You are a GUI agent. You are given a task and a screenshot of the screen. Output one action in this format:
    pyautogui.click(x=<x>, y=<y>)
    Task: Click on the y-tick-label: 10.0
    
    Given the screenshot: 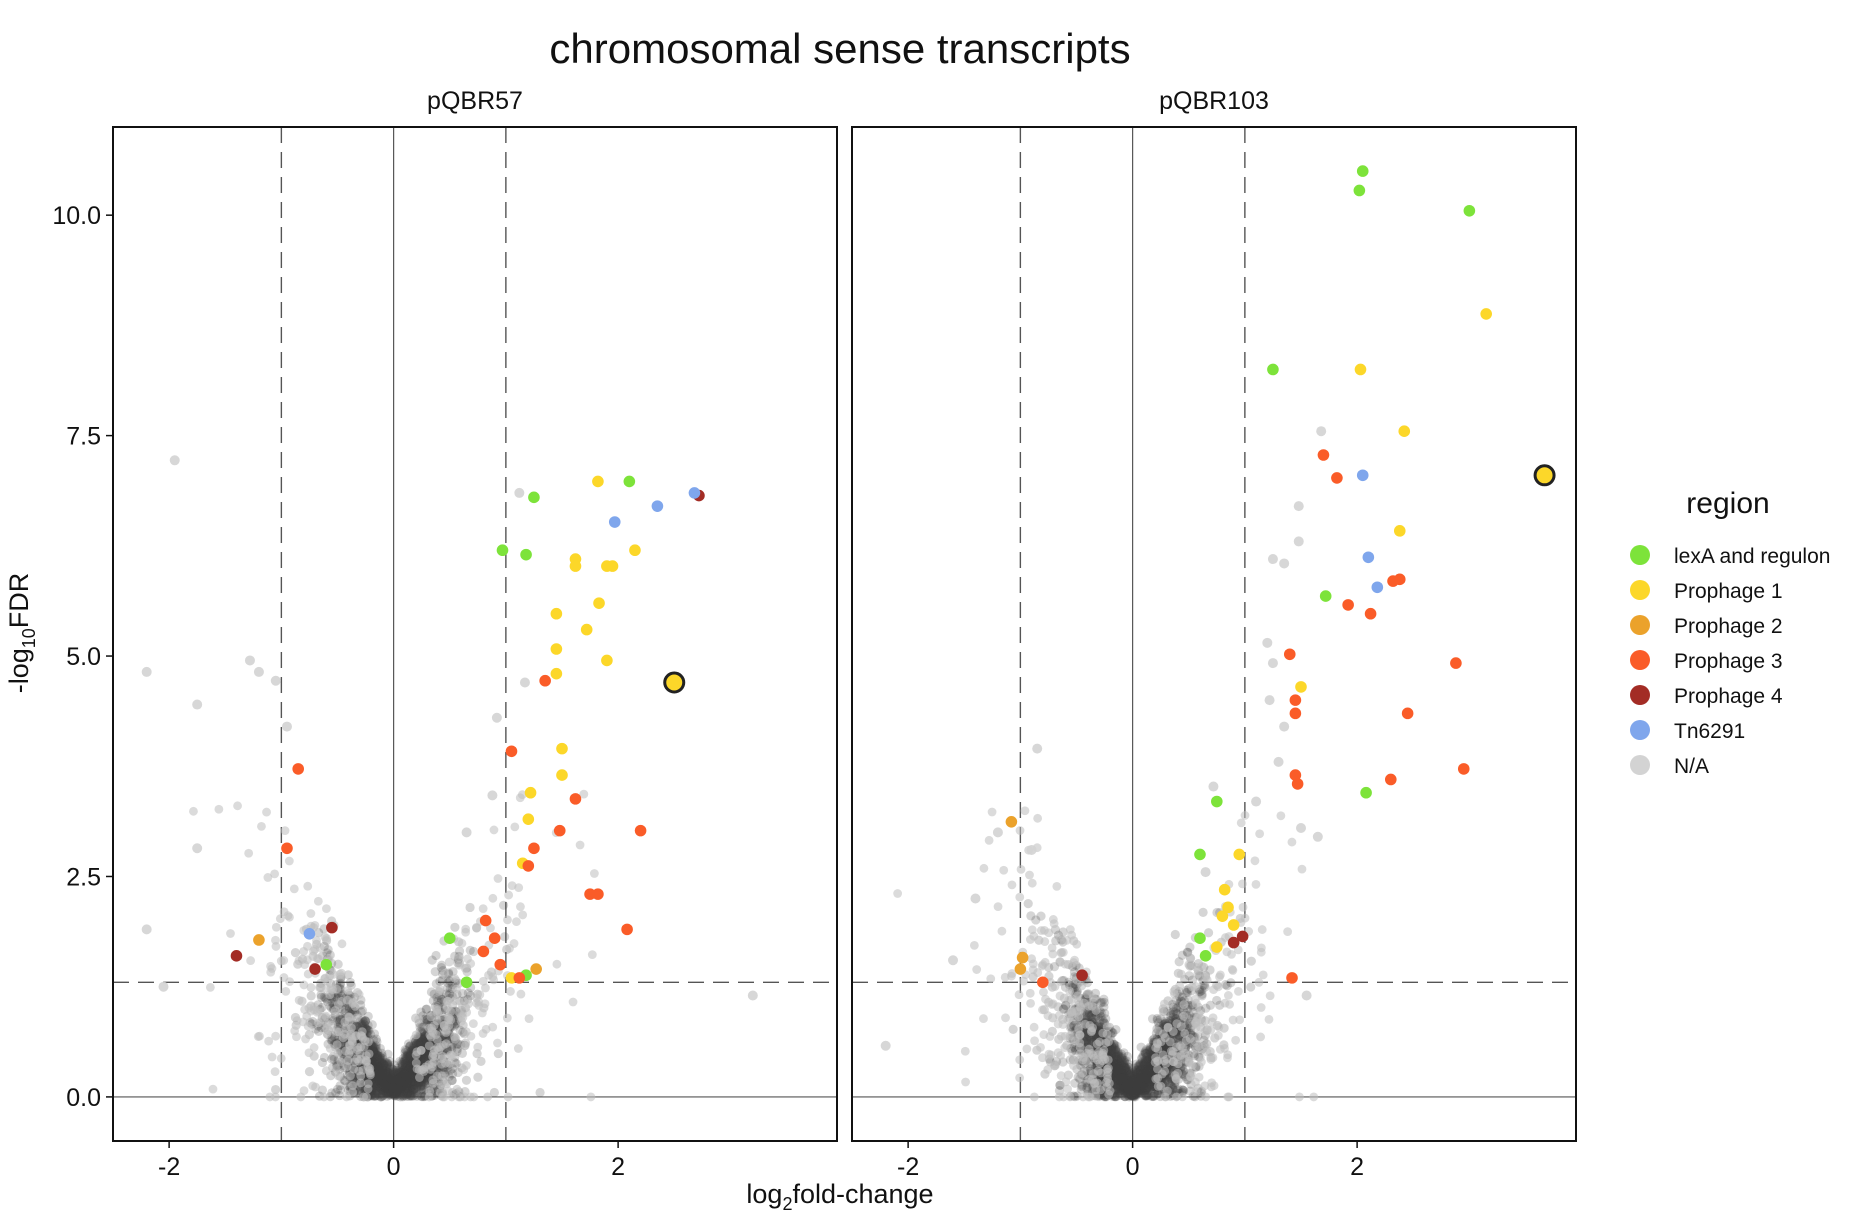 What is the action you would take?
    pyautogui.click(x=76, y=216)
    